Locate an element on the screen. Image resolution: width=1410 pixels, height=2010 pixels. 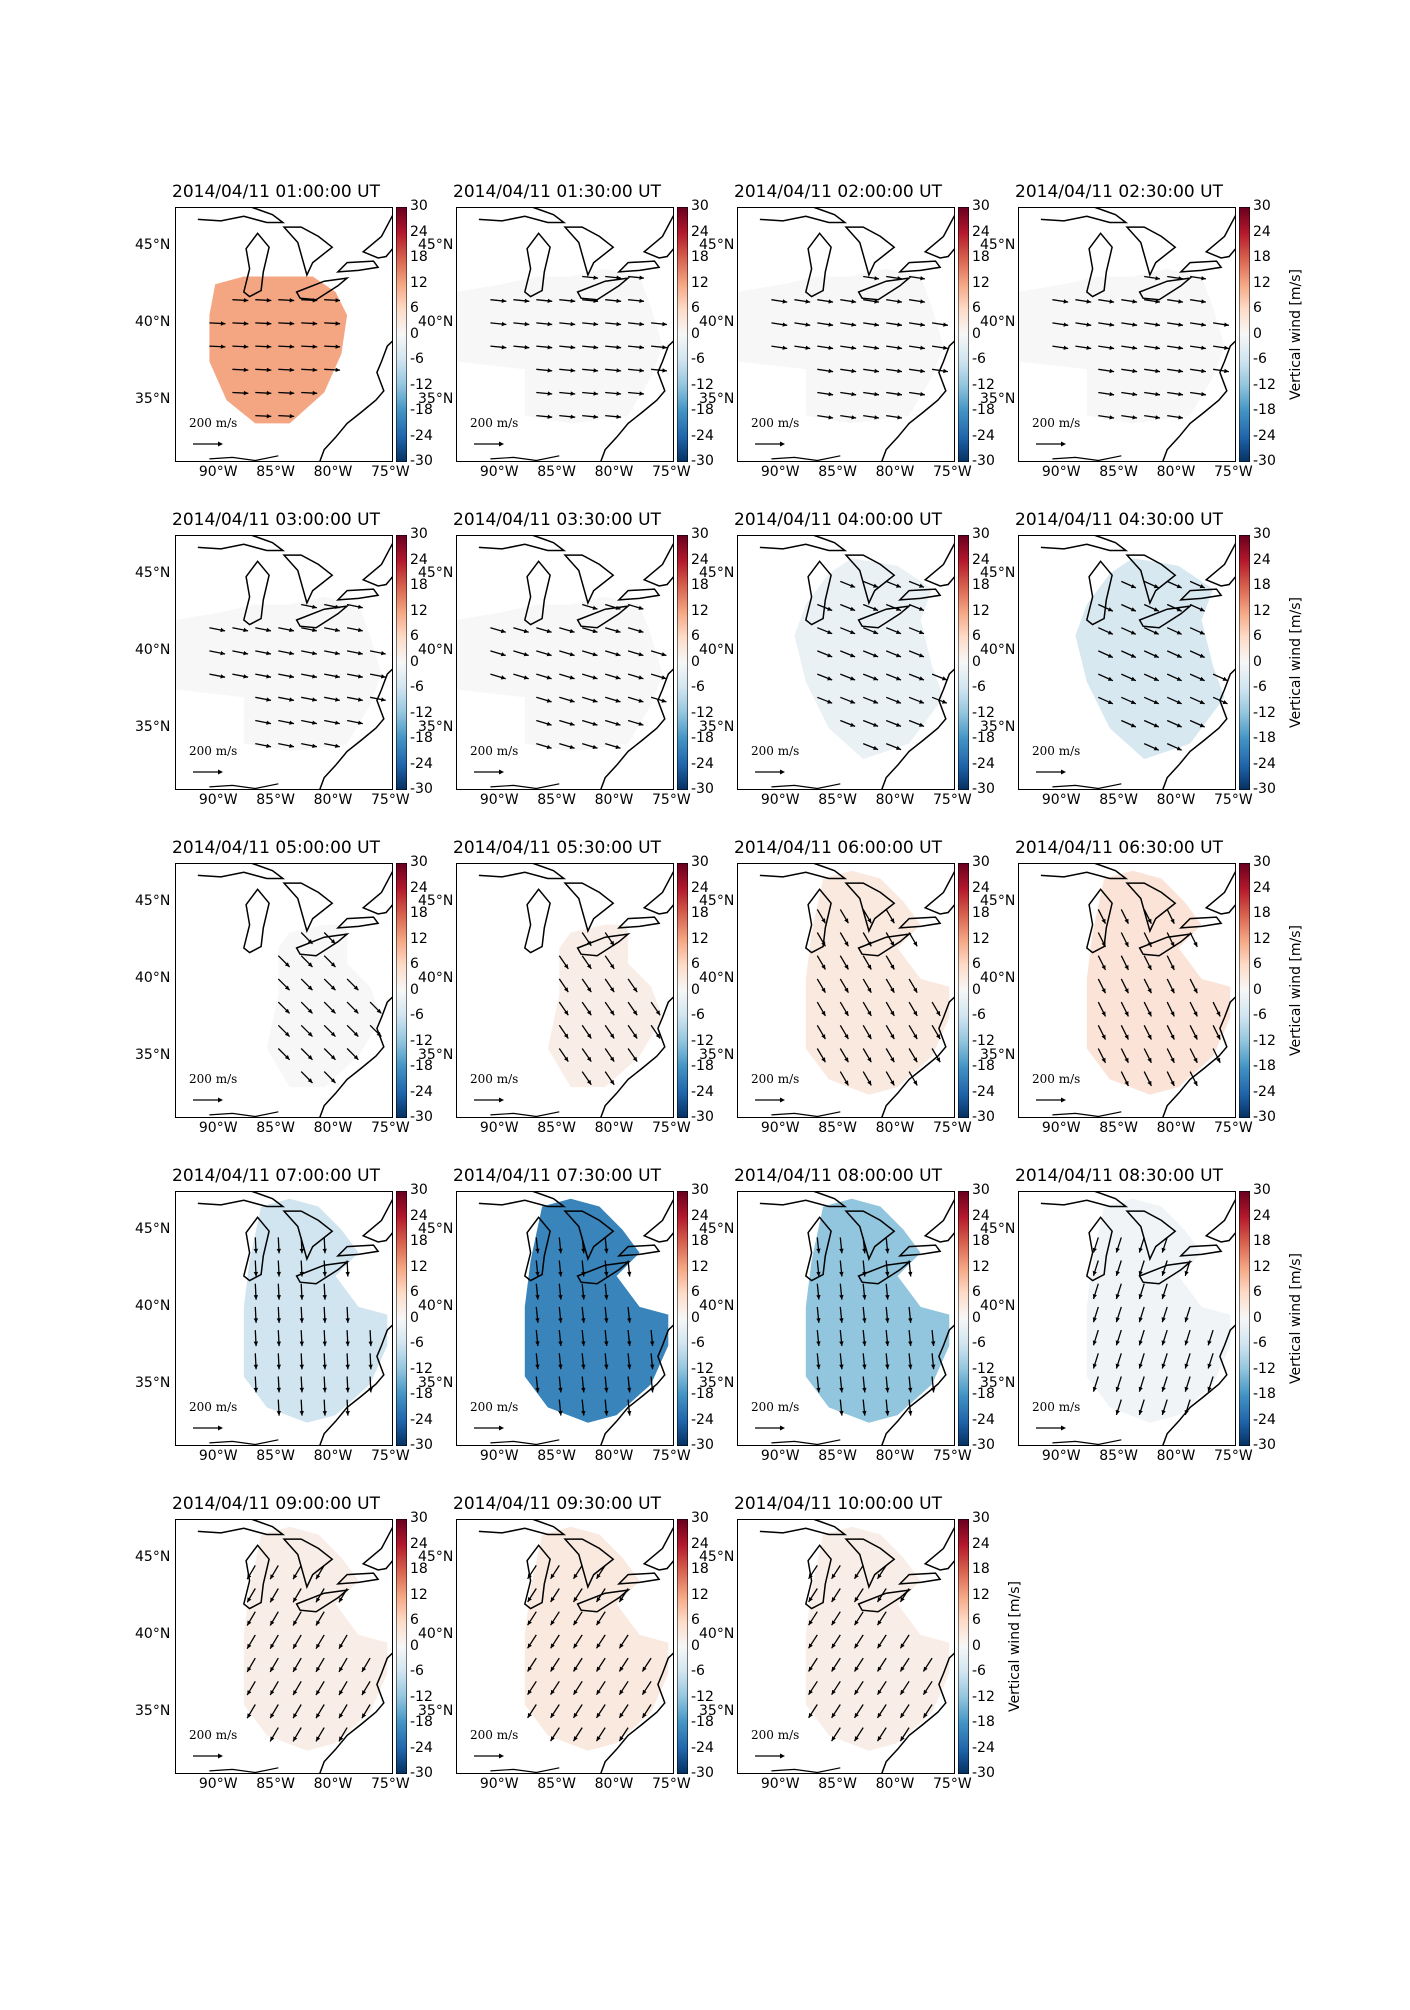
colorbar-tick-label: 0 is located at coordinates (414, 333).